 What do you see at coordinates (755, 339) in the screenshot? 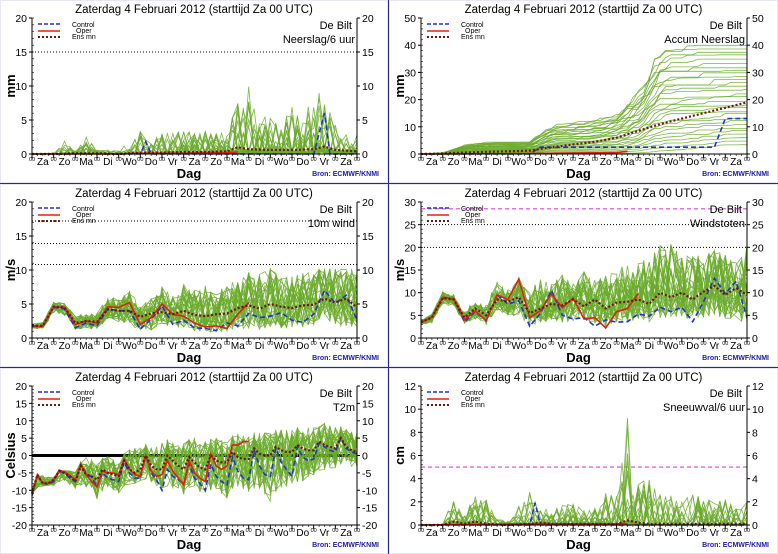
I see `y-tick-label: 0` at bounding box center [755, 339].